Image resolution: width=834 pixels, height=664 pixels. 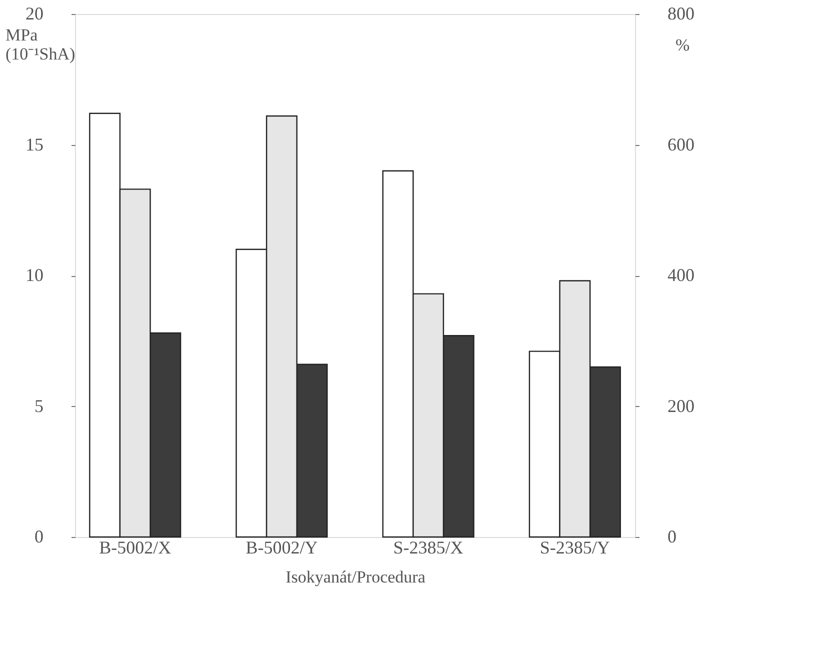 I want to click on y2-tick-label: 0, so click(x=672, y=536).